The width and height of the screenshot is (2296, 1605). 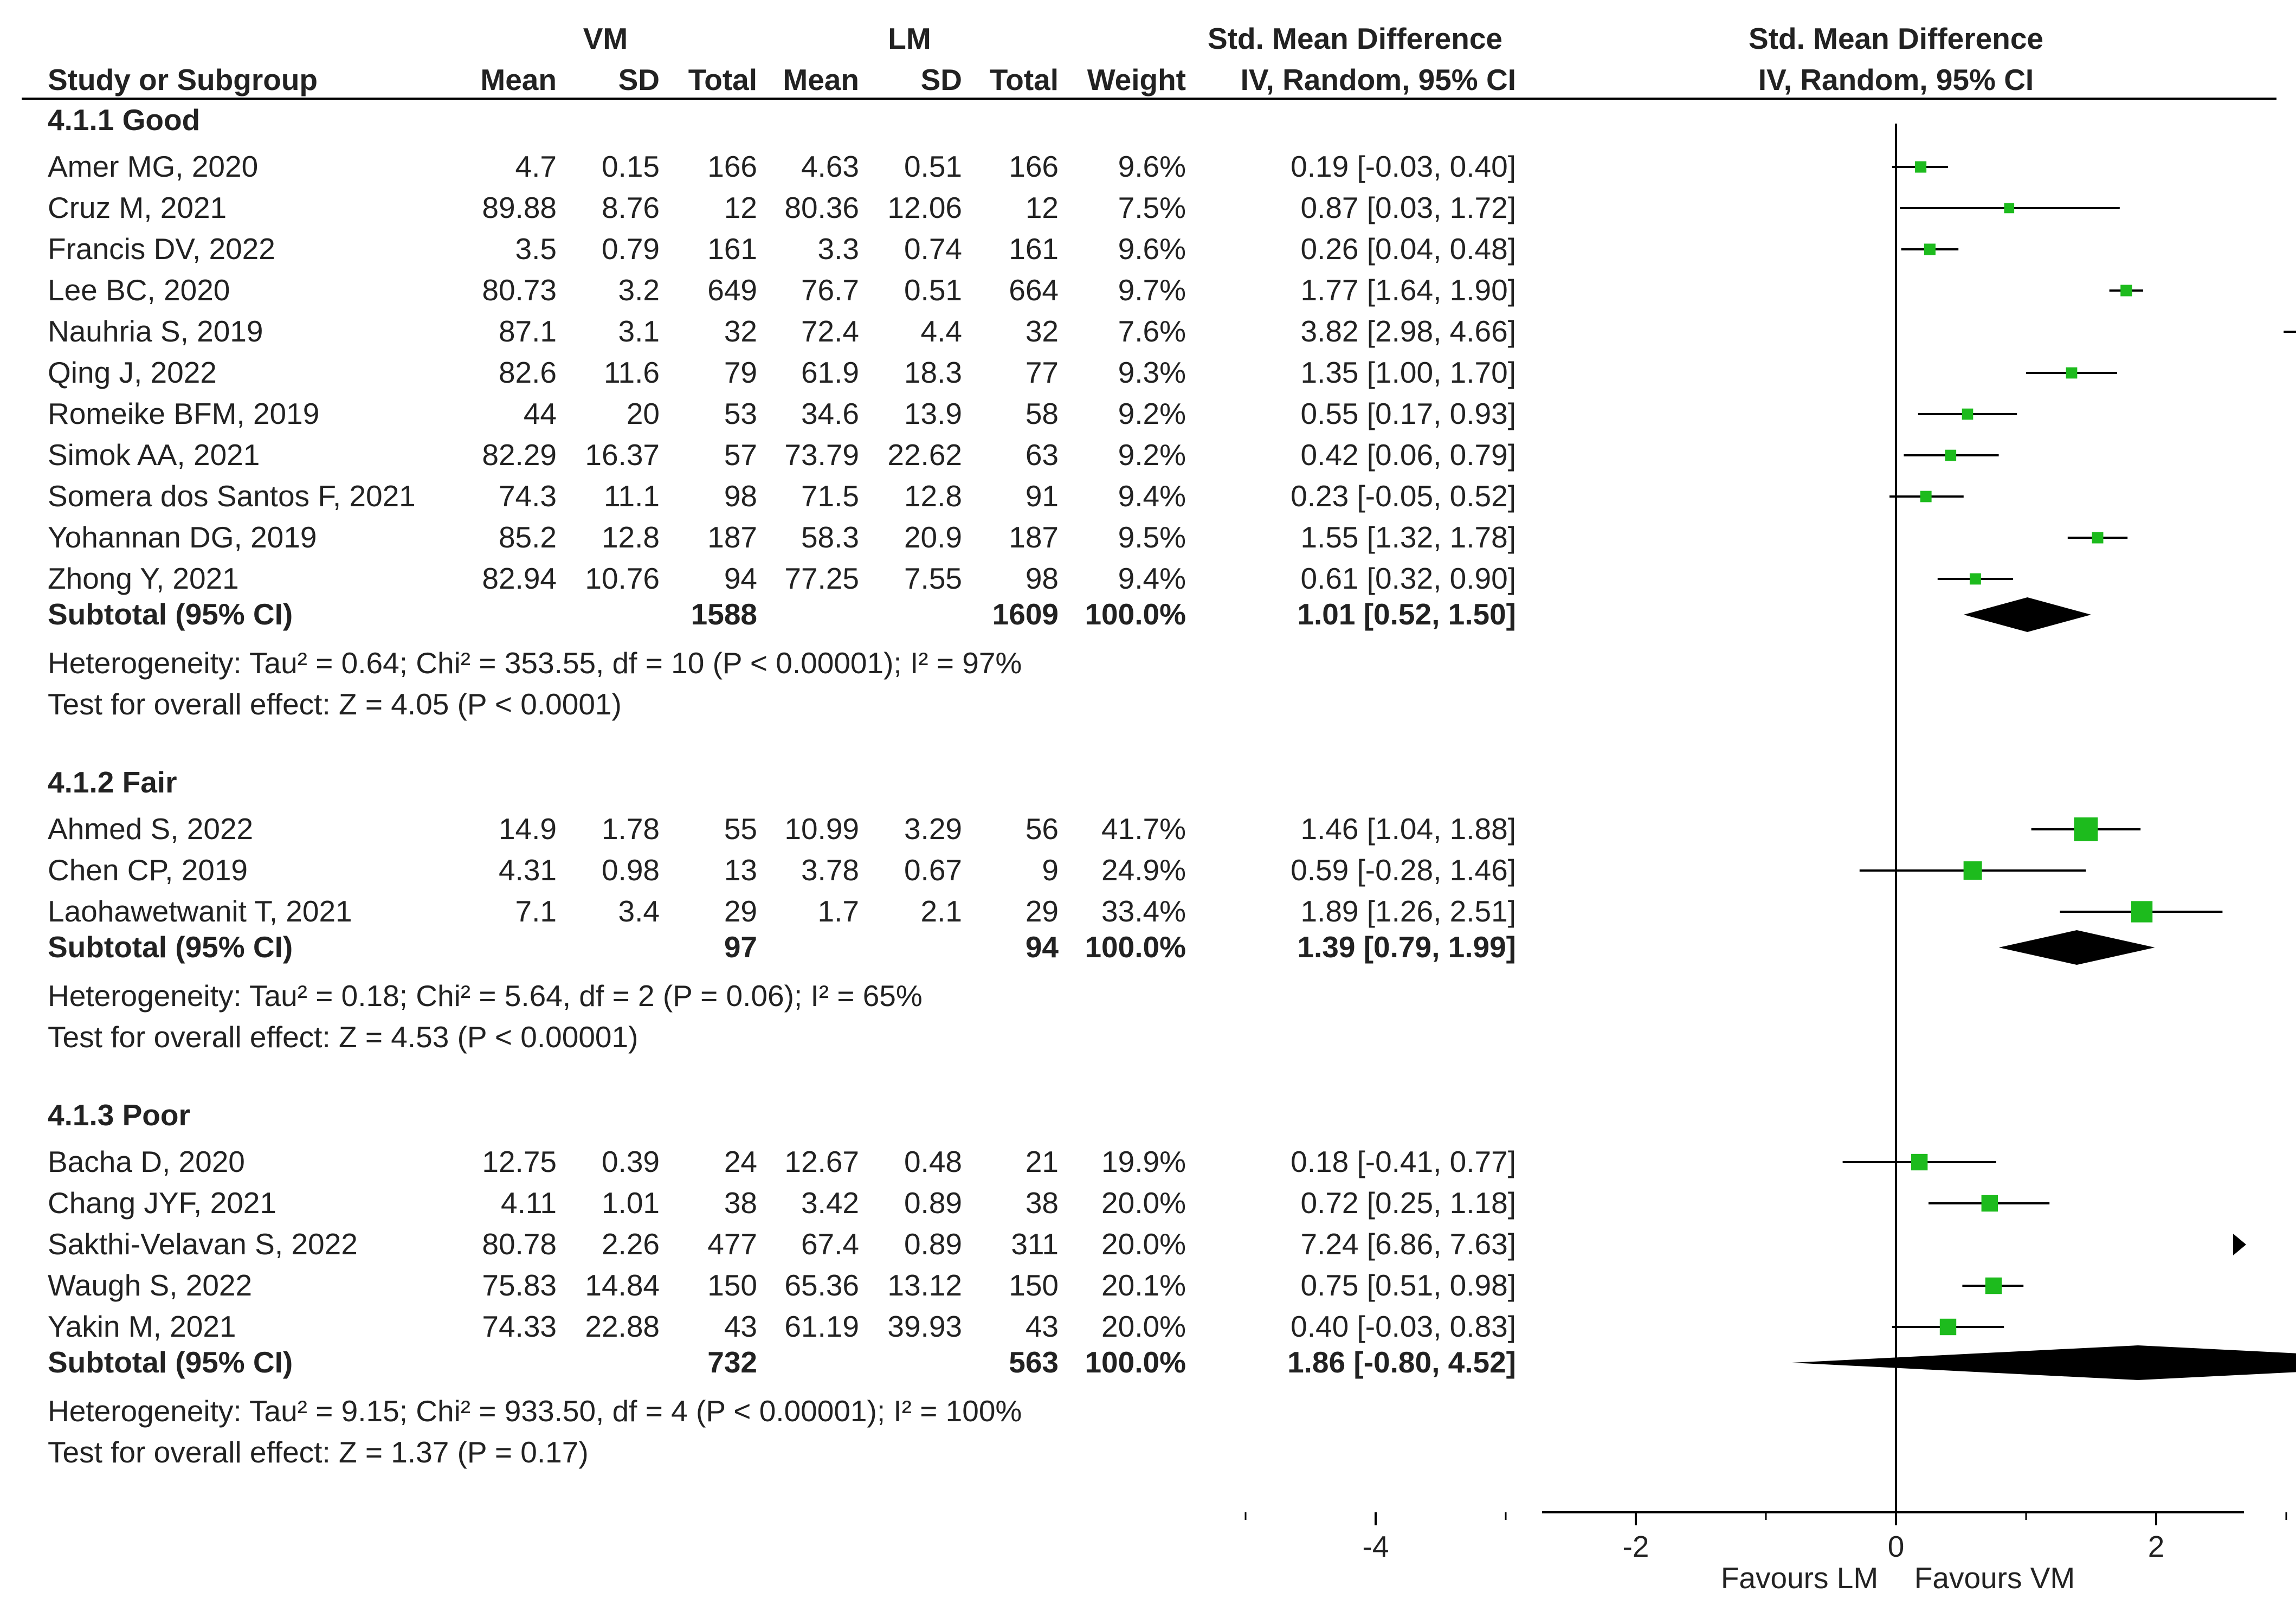 What do you see at coordinates (1408, 413) in the screenshot?
I see `study-ci-text: 0.55 [0.17, 0.93]` at bounding box center [1408, 413].